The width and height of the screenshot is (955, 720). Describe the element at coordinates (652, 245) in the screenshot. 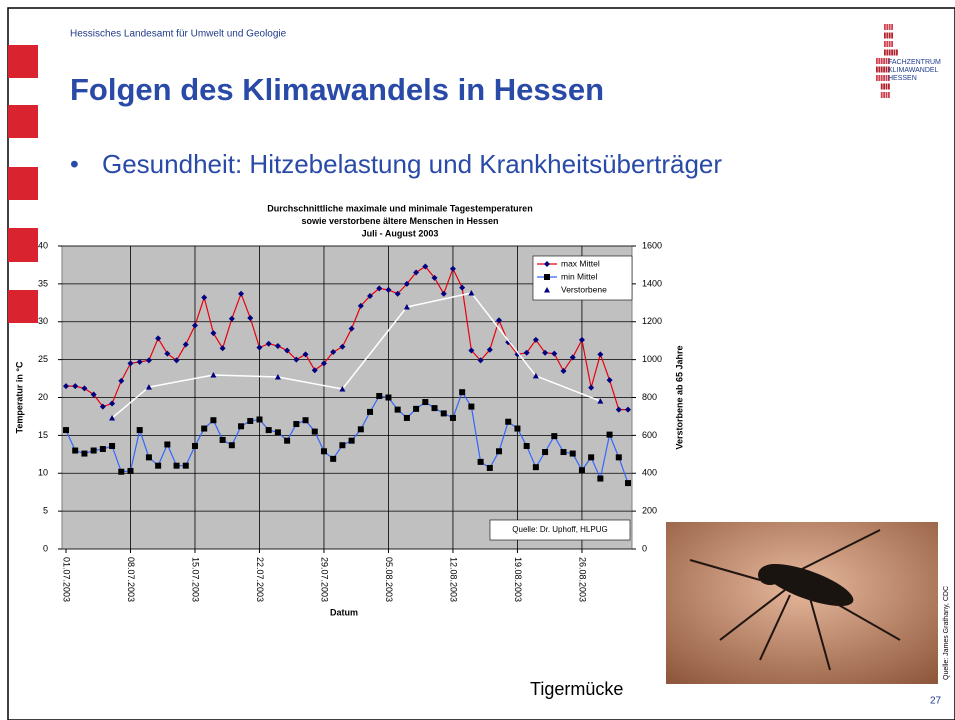

I see `y2-tick-label: 1600` at that location.